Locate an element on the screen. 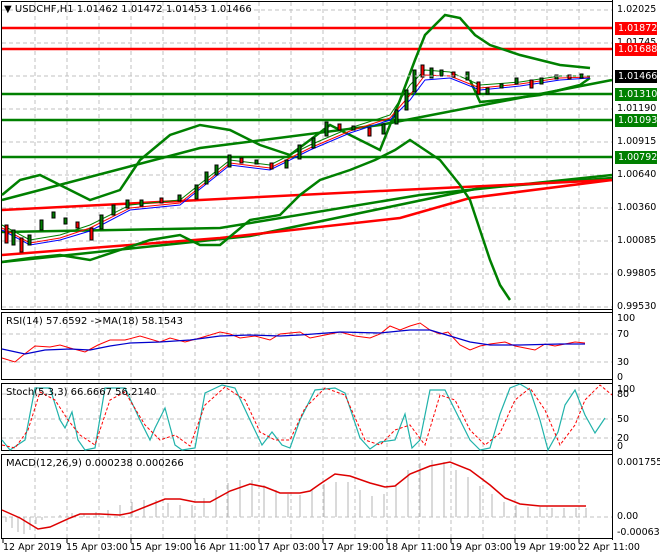 Image resolution: width=660 pixels, height=560 pixels. time-label: 22 Apr 11:00 is located at coordinates (609, 547).